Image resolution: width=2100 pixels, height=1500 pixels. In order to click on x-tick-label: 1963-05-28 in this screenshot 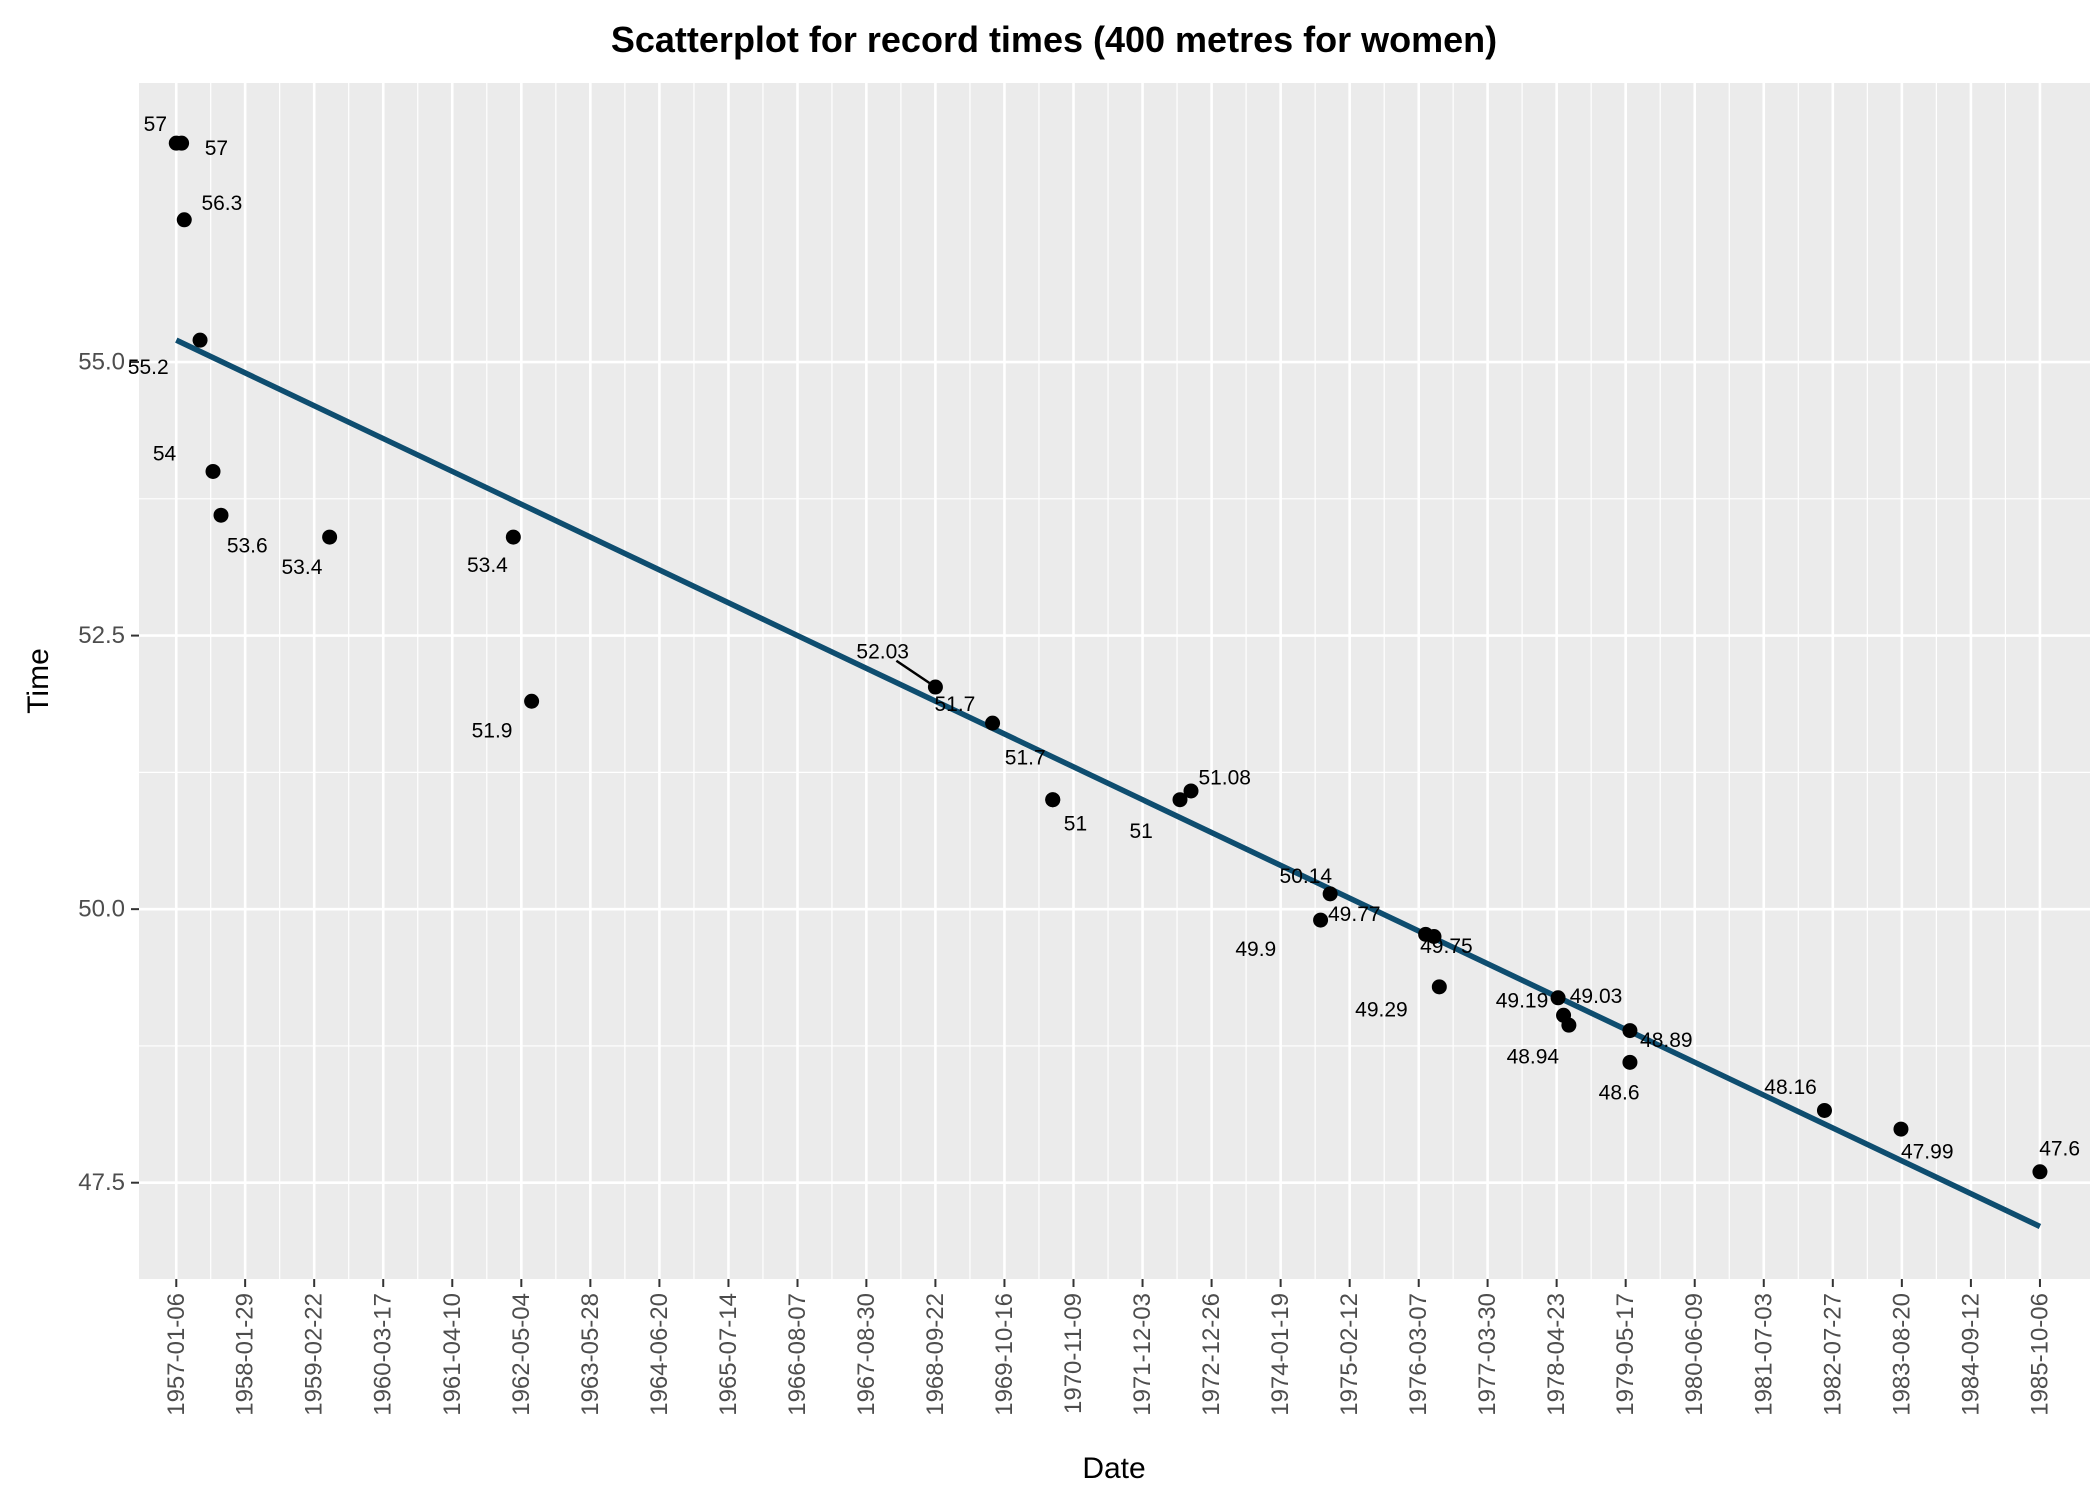, I will do `click(590, 1354)`.